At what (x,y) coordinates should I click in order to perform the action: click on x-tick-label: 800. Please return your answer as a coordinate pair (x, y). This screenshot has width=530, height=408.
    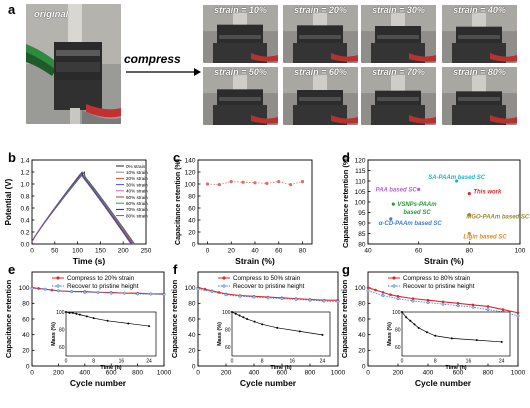
    Looking at the image, I should click on (310, 373).